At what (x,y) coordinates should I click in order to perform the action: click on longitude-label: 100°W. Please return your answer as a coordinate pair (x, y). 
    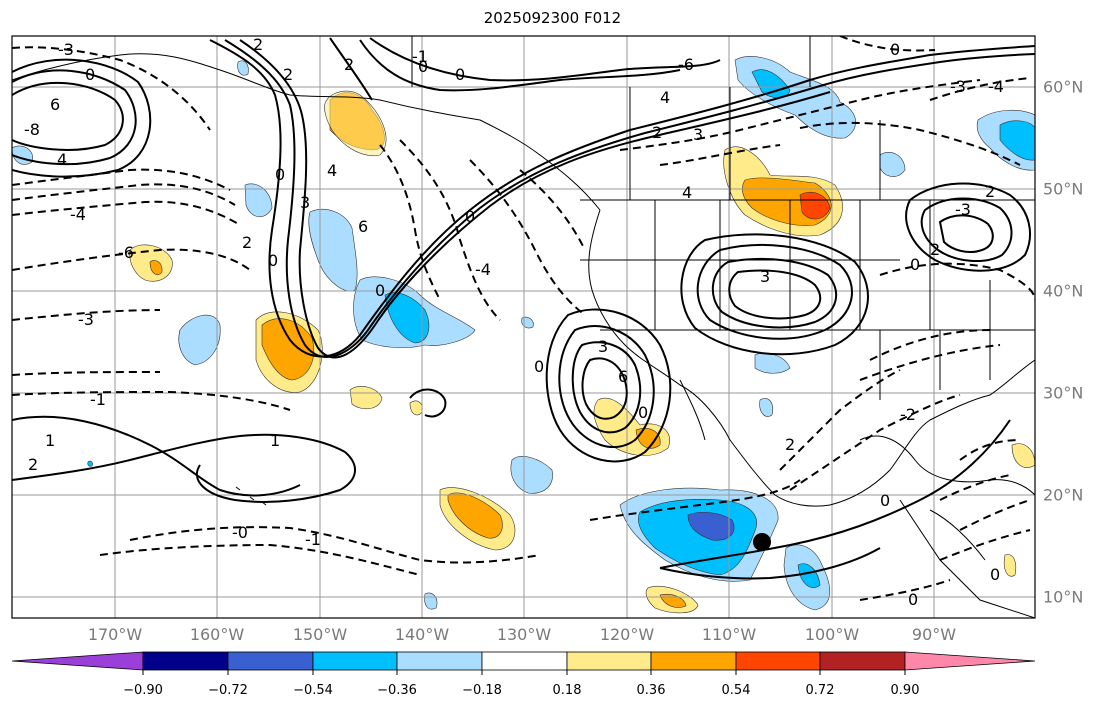
    Looking at the image, I should click on (832, 634).